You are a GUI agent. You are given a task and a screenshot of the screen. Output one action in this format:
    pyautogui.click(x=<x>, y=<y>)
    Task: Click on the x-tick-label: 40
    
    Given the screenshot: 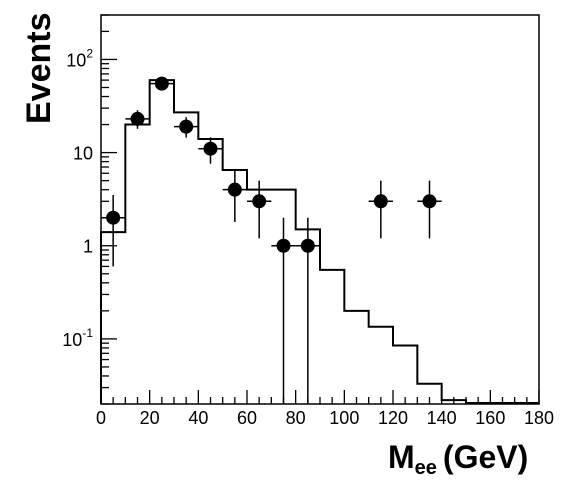 What is the action you would take?
    pyautogui.click(x=198, y=418)
    